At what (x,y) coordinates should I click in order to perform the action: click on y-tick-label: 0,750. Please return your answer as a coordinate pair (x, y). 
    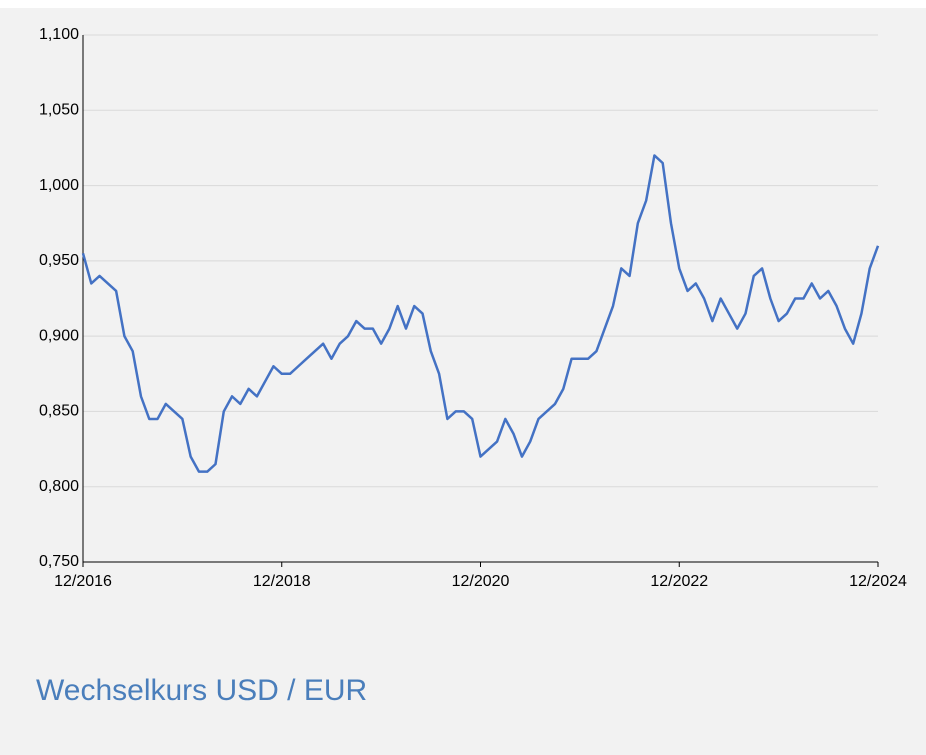
    Looking at the image, I should click on (59, 561).